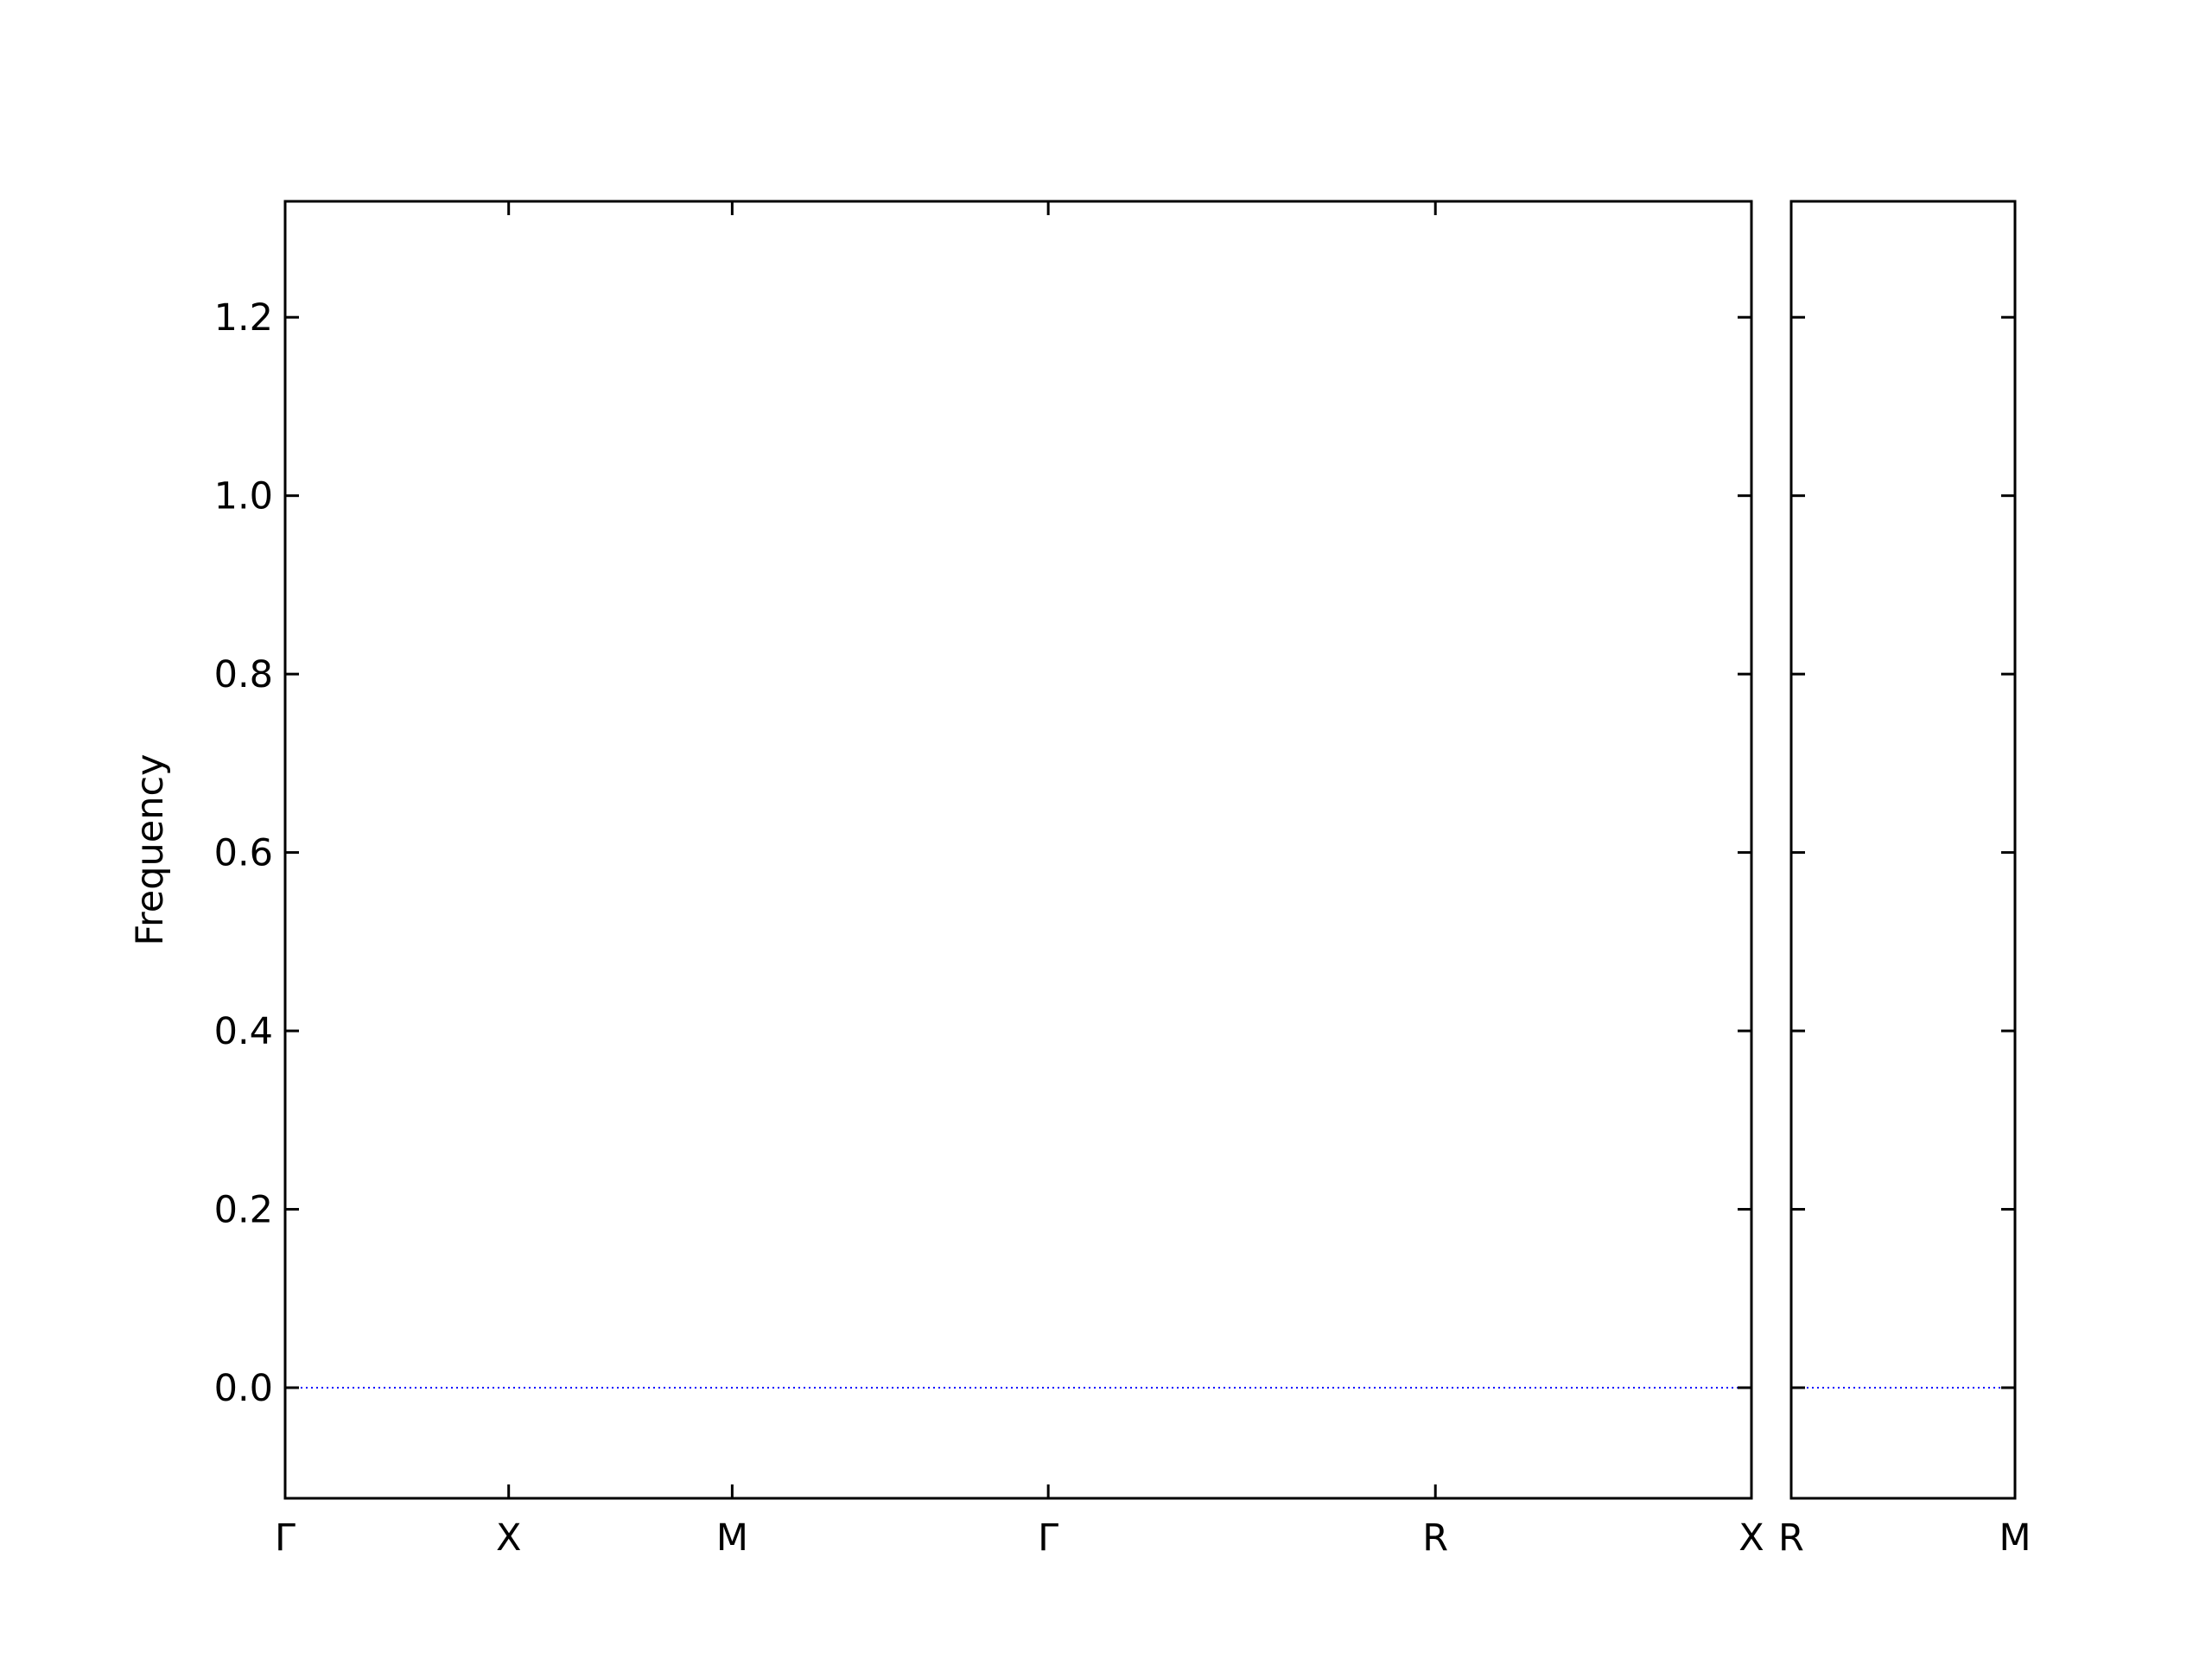 The height and width of the screenshot is (1659, 2212). What do you see at coordinates (243, 1031) in the screenshot?
I see `y-tick-label: 0.4` at bounding box center [243, 1031].